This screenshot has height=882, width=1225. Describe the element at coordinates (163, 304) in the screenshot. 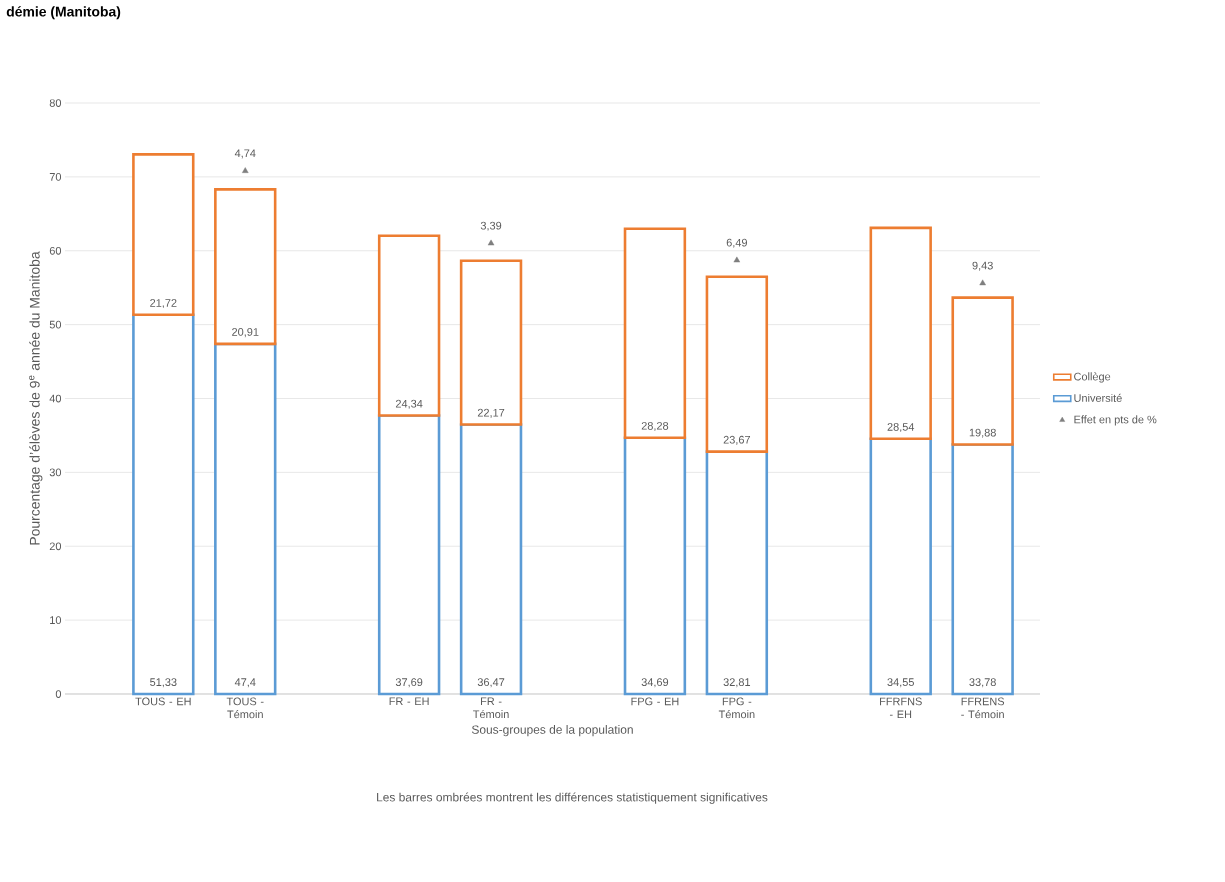

I see `data-label: 21,72` at that location.